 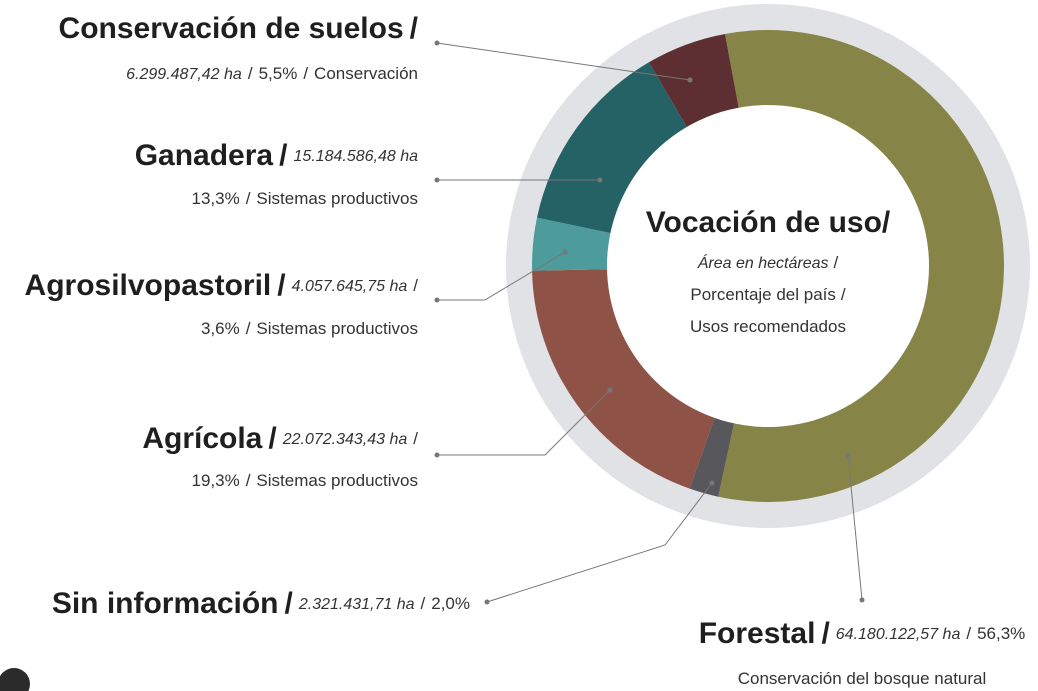 What do you see at coordinates (350, 286) in the screenshot?
I see `area: 4.057.645,75 ha` at bounding box center [350, 286].